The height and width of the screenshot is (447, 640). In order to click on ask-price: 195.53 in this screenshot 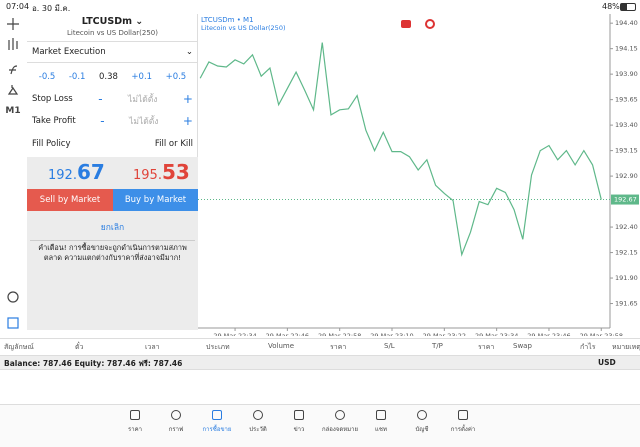, I will do `click(161, 172)`.